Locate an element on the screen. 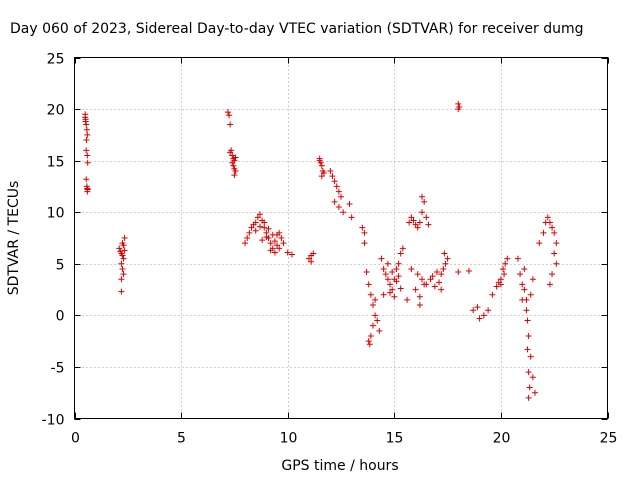 This screenshot has height=480, width=640. y-tick-label: 15 is located at coordinates (56, 163).